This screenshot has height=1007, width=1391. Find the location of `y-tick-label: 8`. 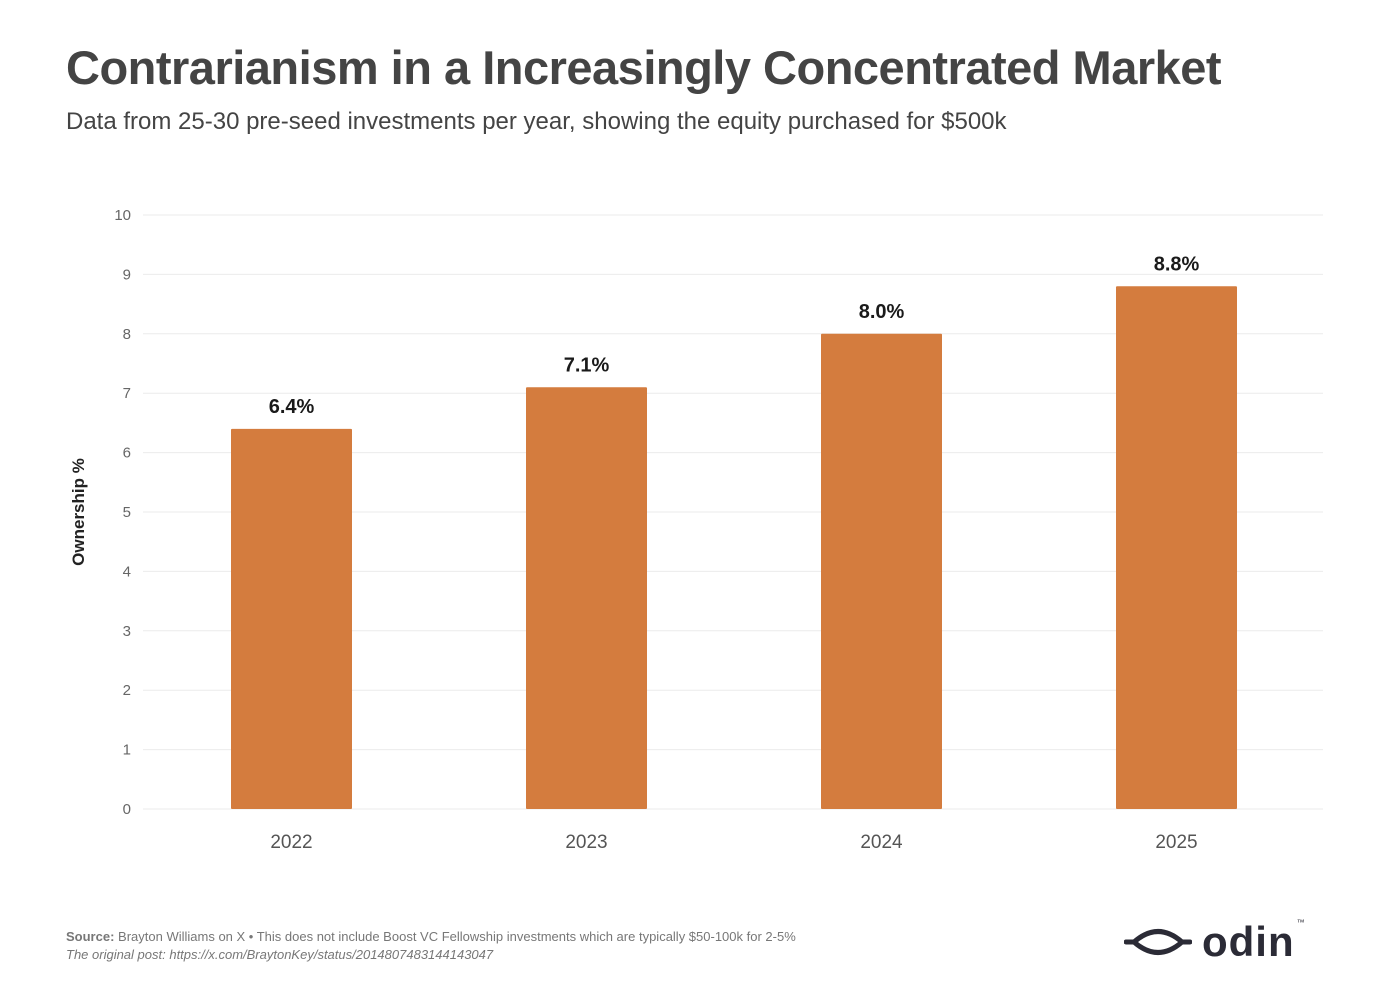

y-tick-label: 8 is located at coordinates (127, 334).